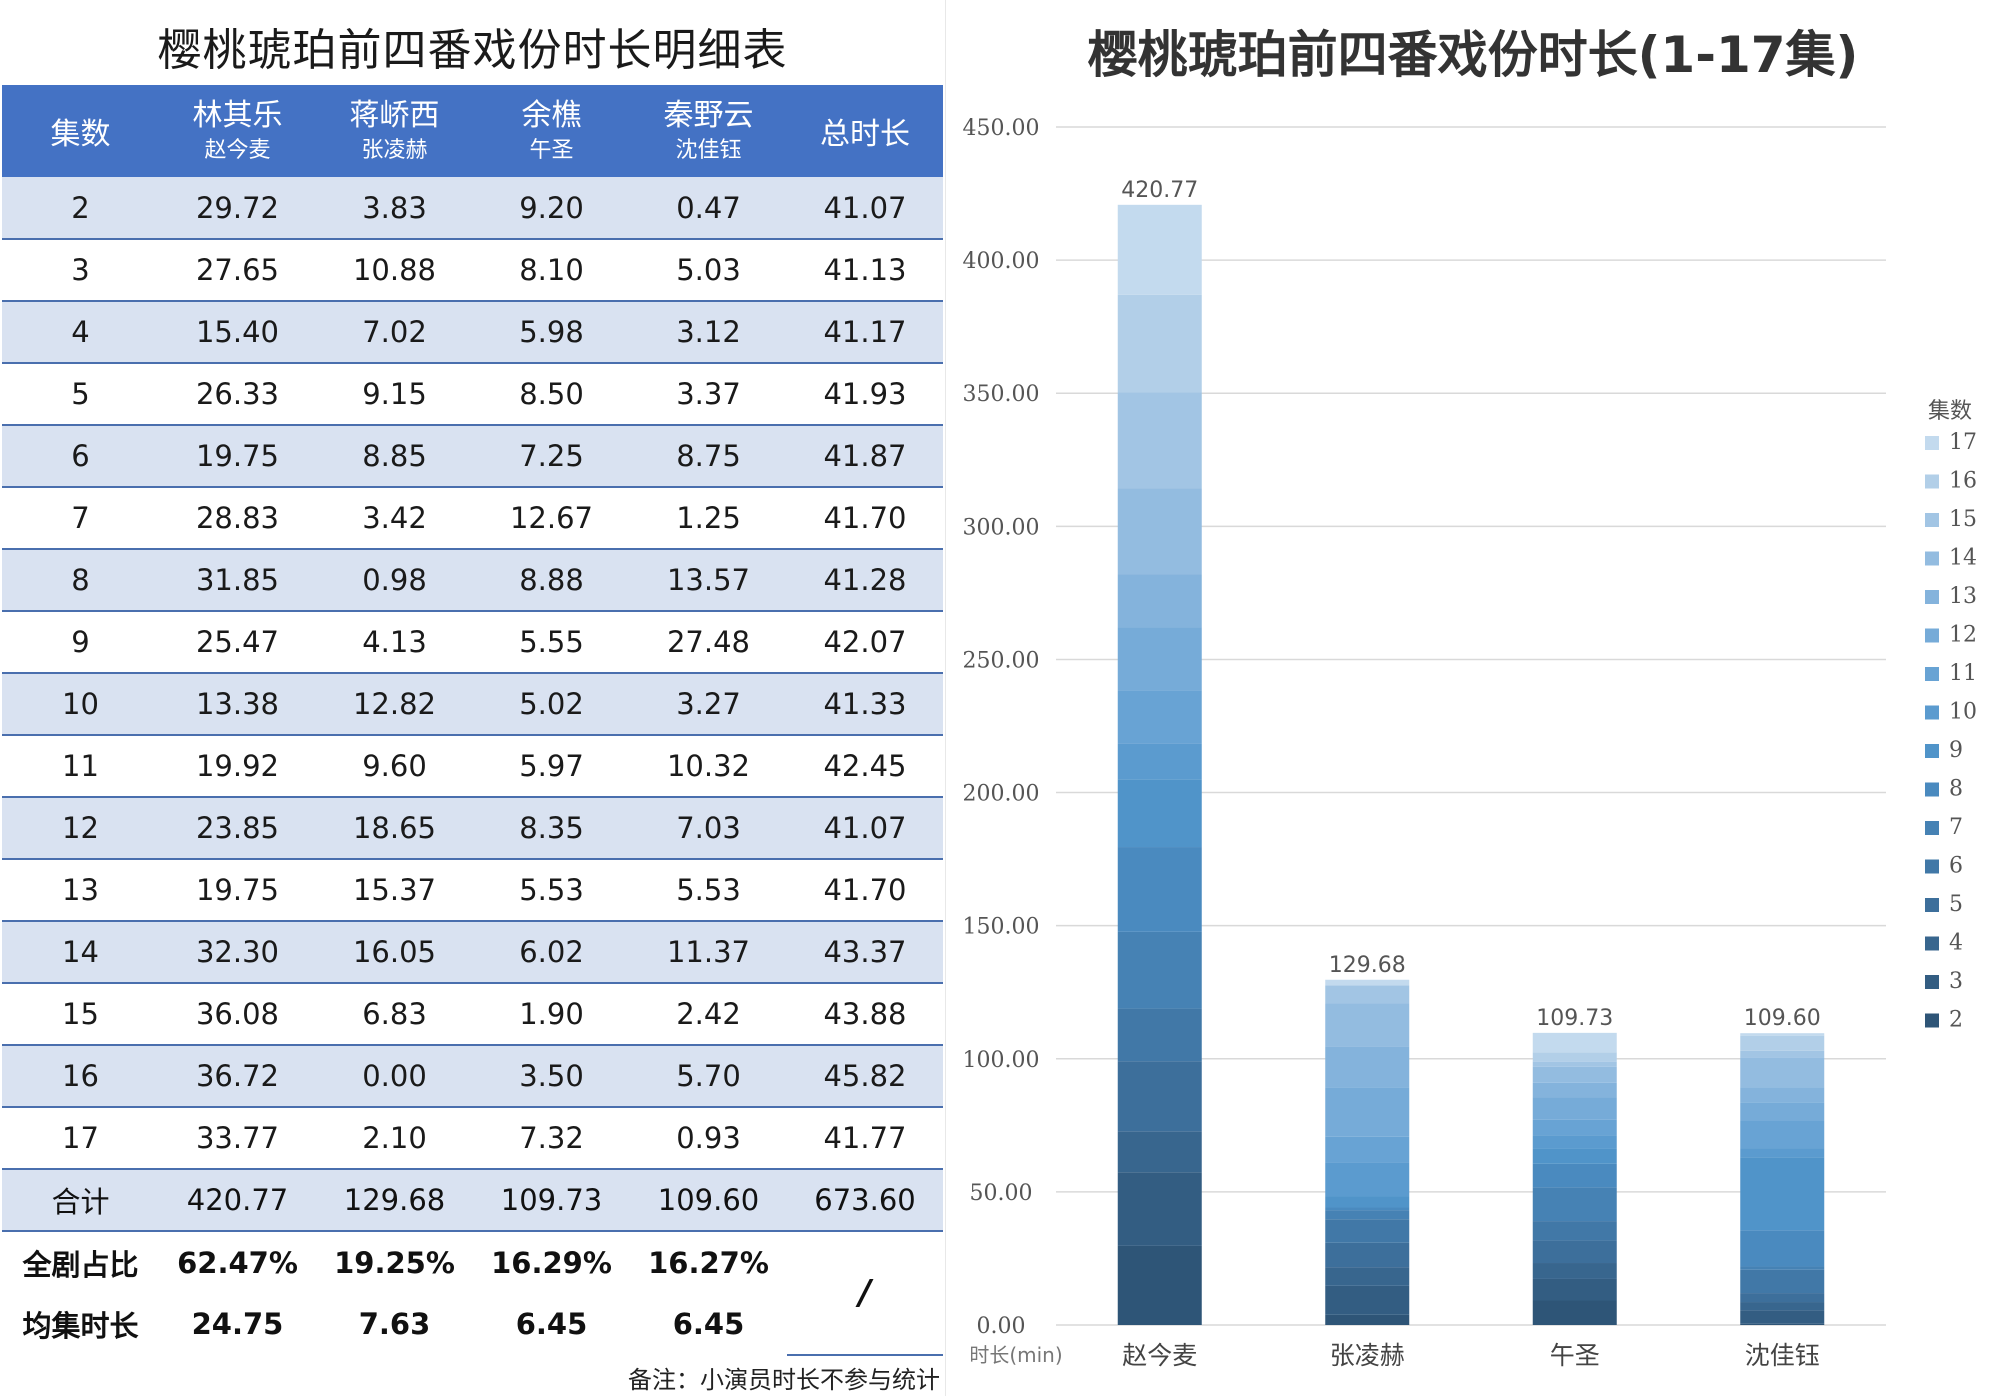 This screenshot has height=1396, width=2000. What do you see at coordinates (394, 130) in the screenshot?
I see `header-jiangqiaoxi: 蒋峤西 张凌赫` at bounding box center [394, 130].